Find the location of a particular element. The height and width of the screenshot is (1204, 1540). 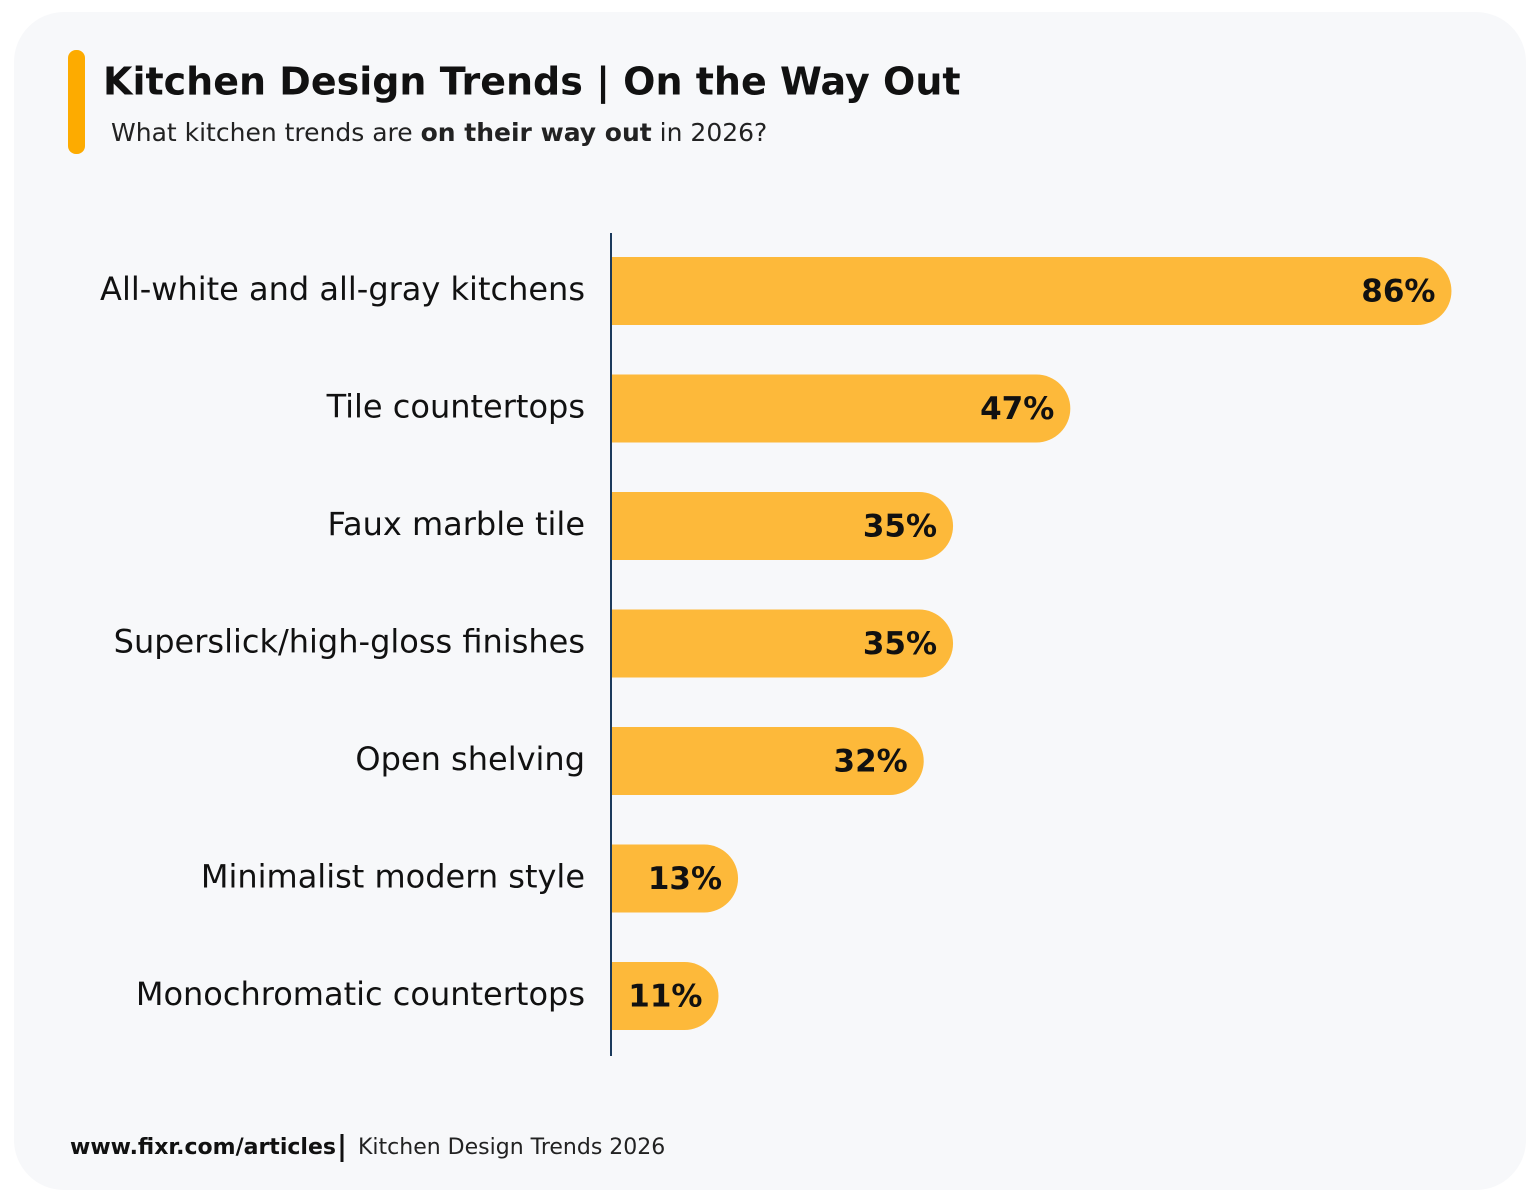

category-label: All-white and all-gray kitchens is located at coordinates (342, 289).